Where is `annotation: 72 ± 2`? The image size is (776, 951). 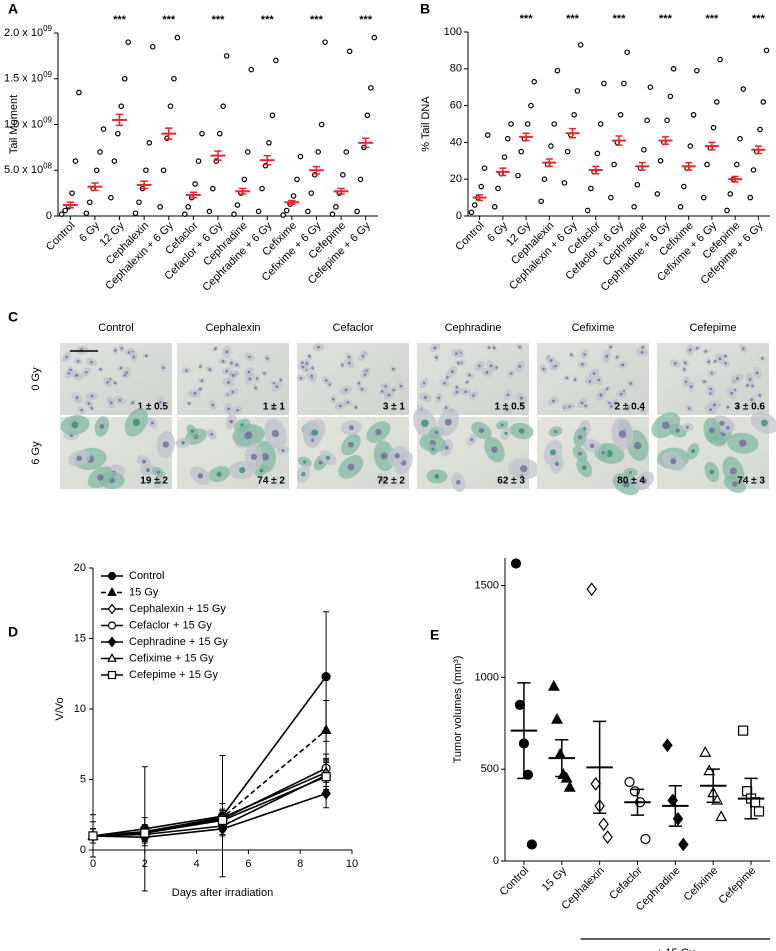 annotation: 72 ± 2 is located at coordinates (391, 481).